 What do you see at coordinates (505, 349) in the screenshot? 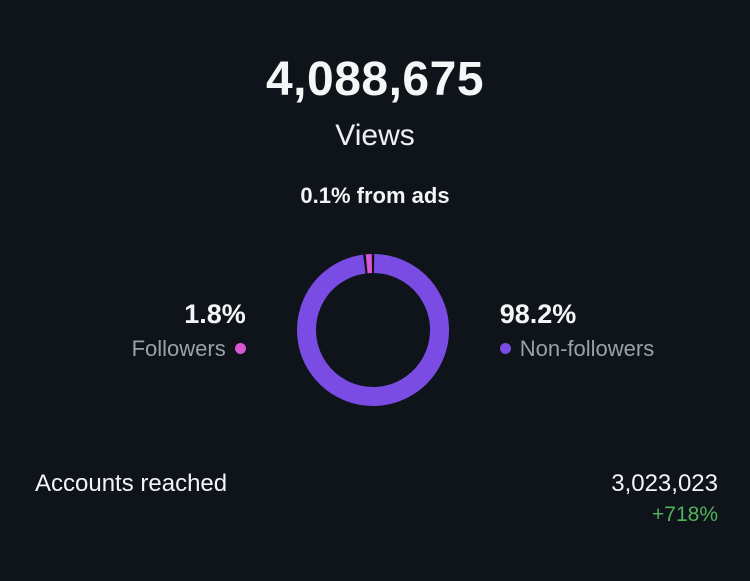
I see `non-followers-dot-icon` at bounding box center [505, 349].